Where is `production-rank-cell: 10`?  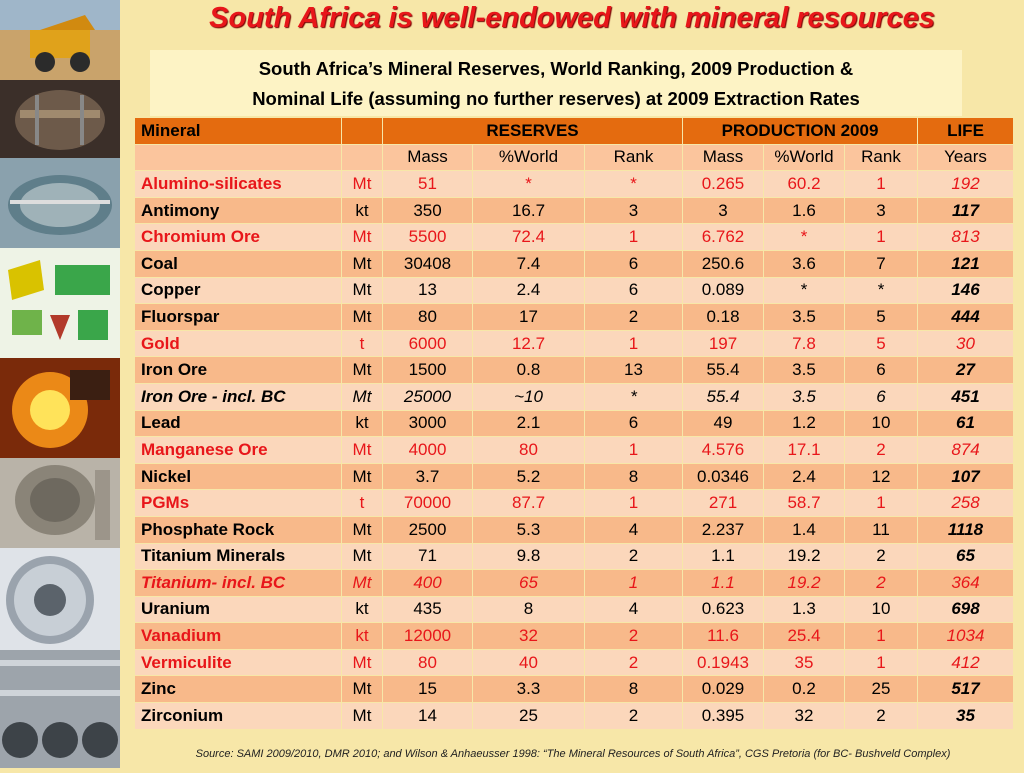
production-rank-cell: 10 is located at coordinates (881, 609).